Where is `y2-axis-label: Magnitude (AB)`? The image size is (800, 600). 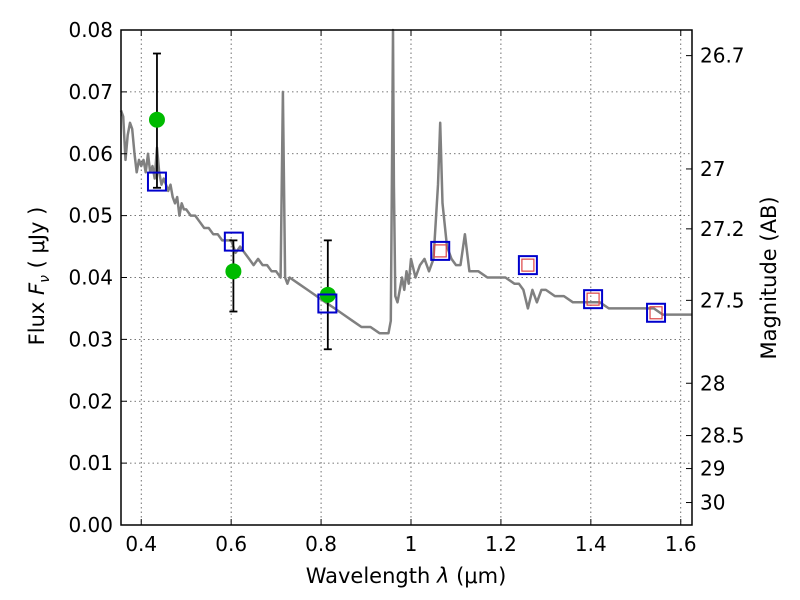
y2-axis-label: Magnitude (AB) is located at coordinates (769, 277).